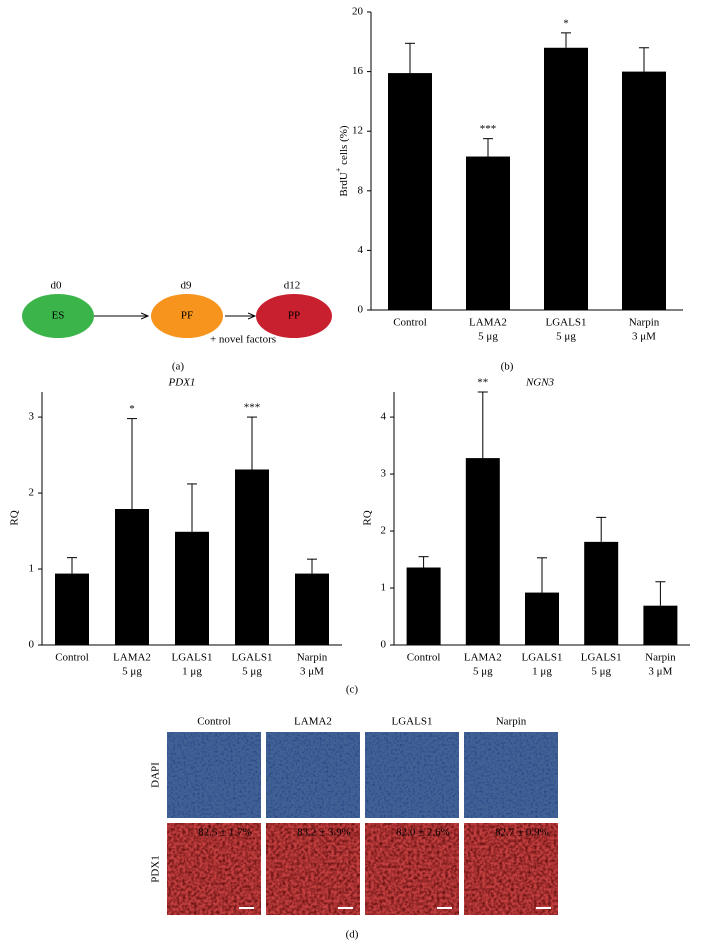  Describe the element at coordinates (482, 383) in the screenshot. I see `significance: **` at that location.